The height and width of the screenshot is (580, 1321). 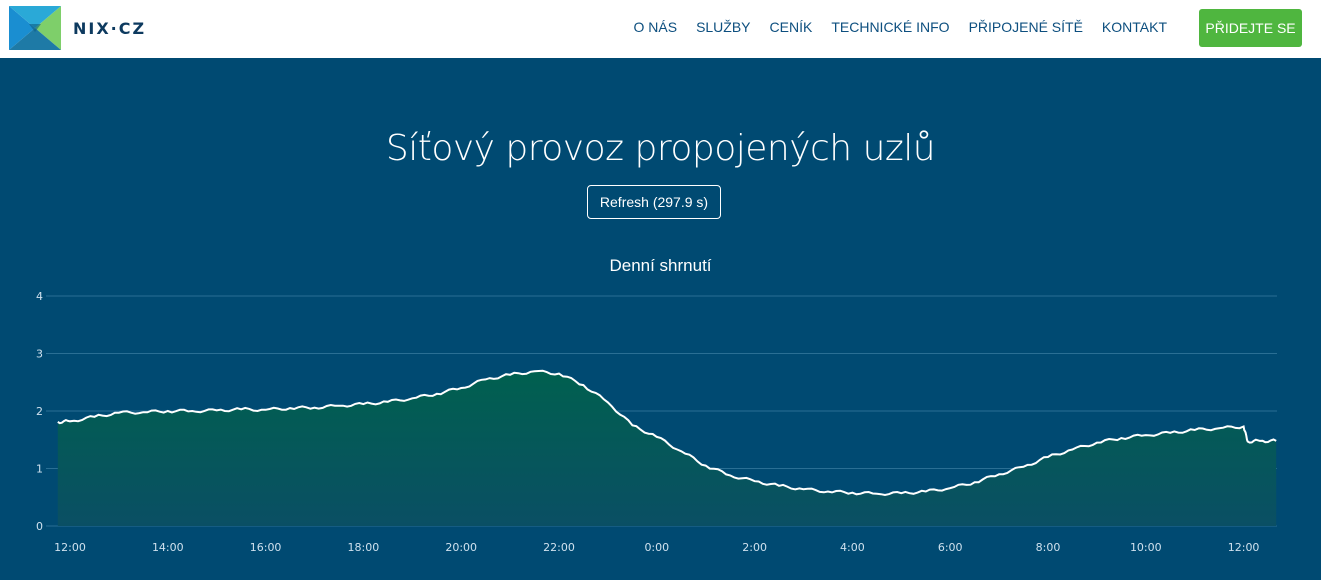 What do you see at coordinates (1250, 28) in the screenshot?
I see `join-button: PŘIDEJTE SE` at bounding box center [1250, 28].